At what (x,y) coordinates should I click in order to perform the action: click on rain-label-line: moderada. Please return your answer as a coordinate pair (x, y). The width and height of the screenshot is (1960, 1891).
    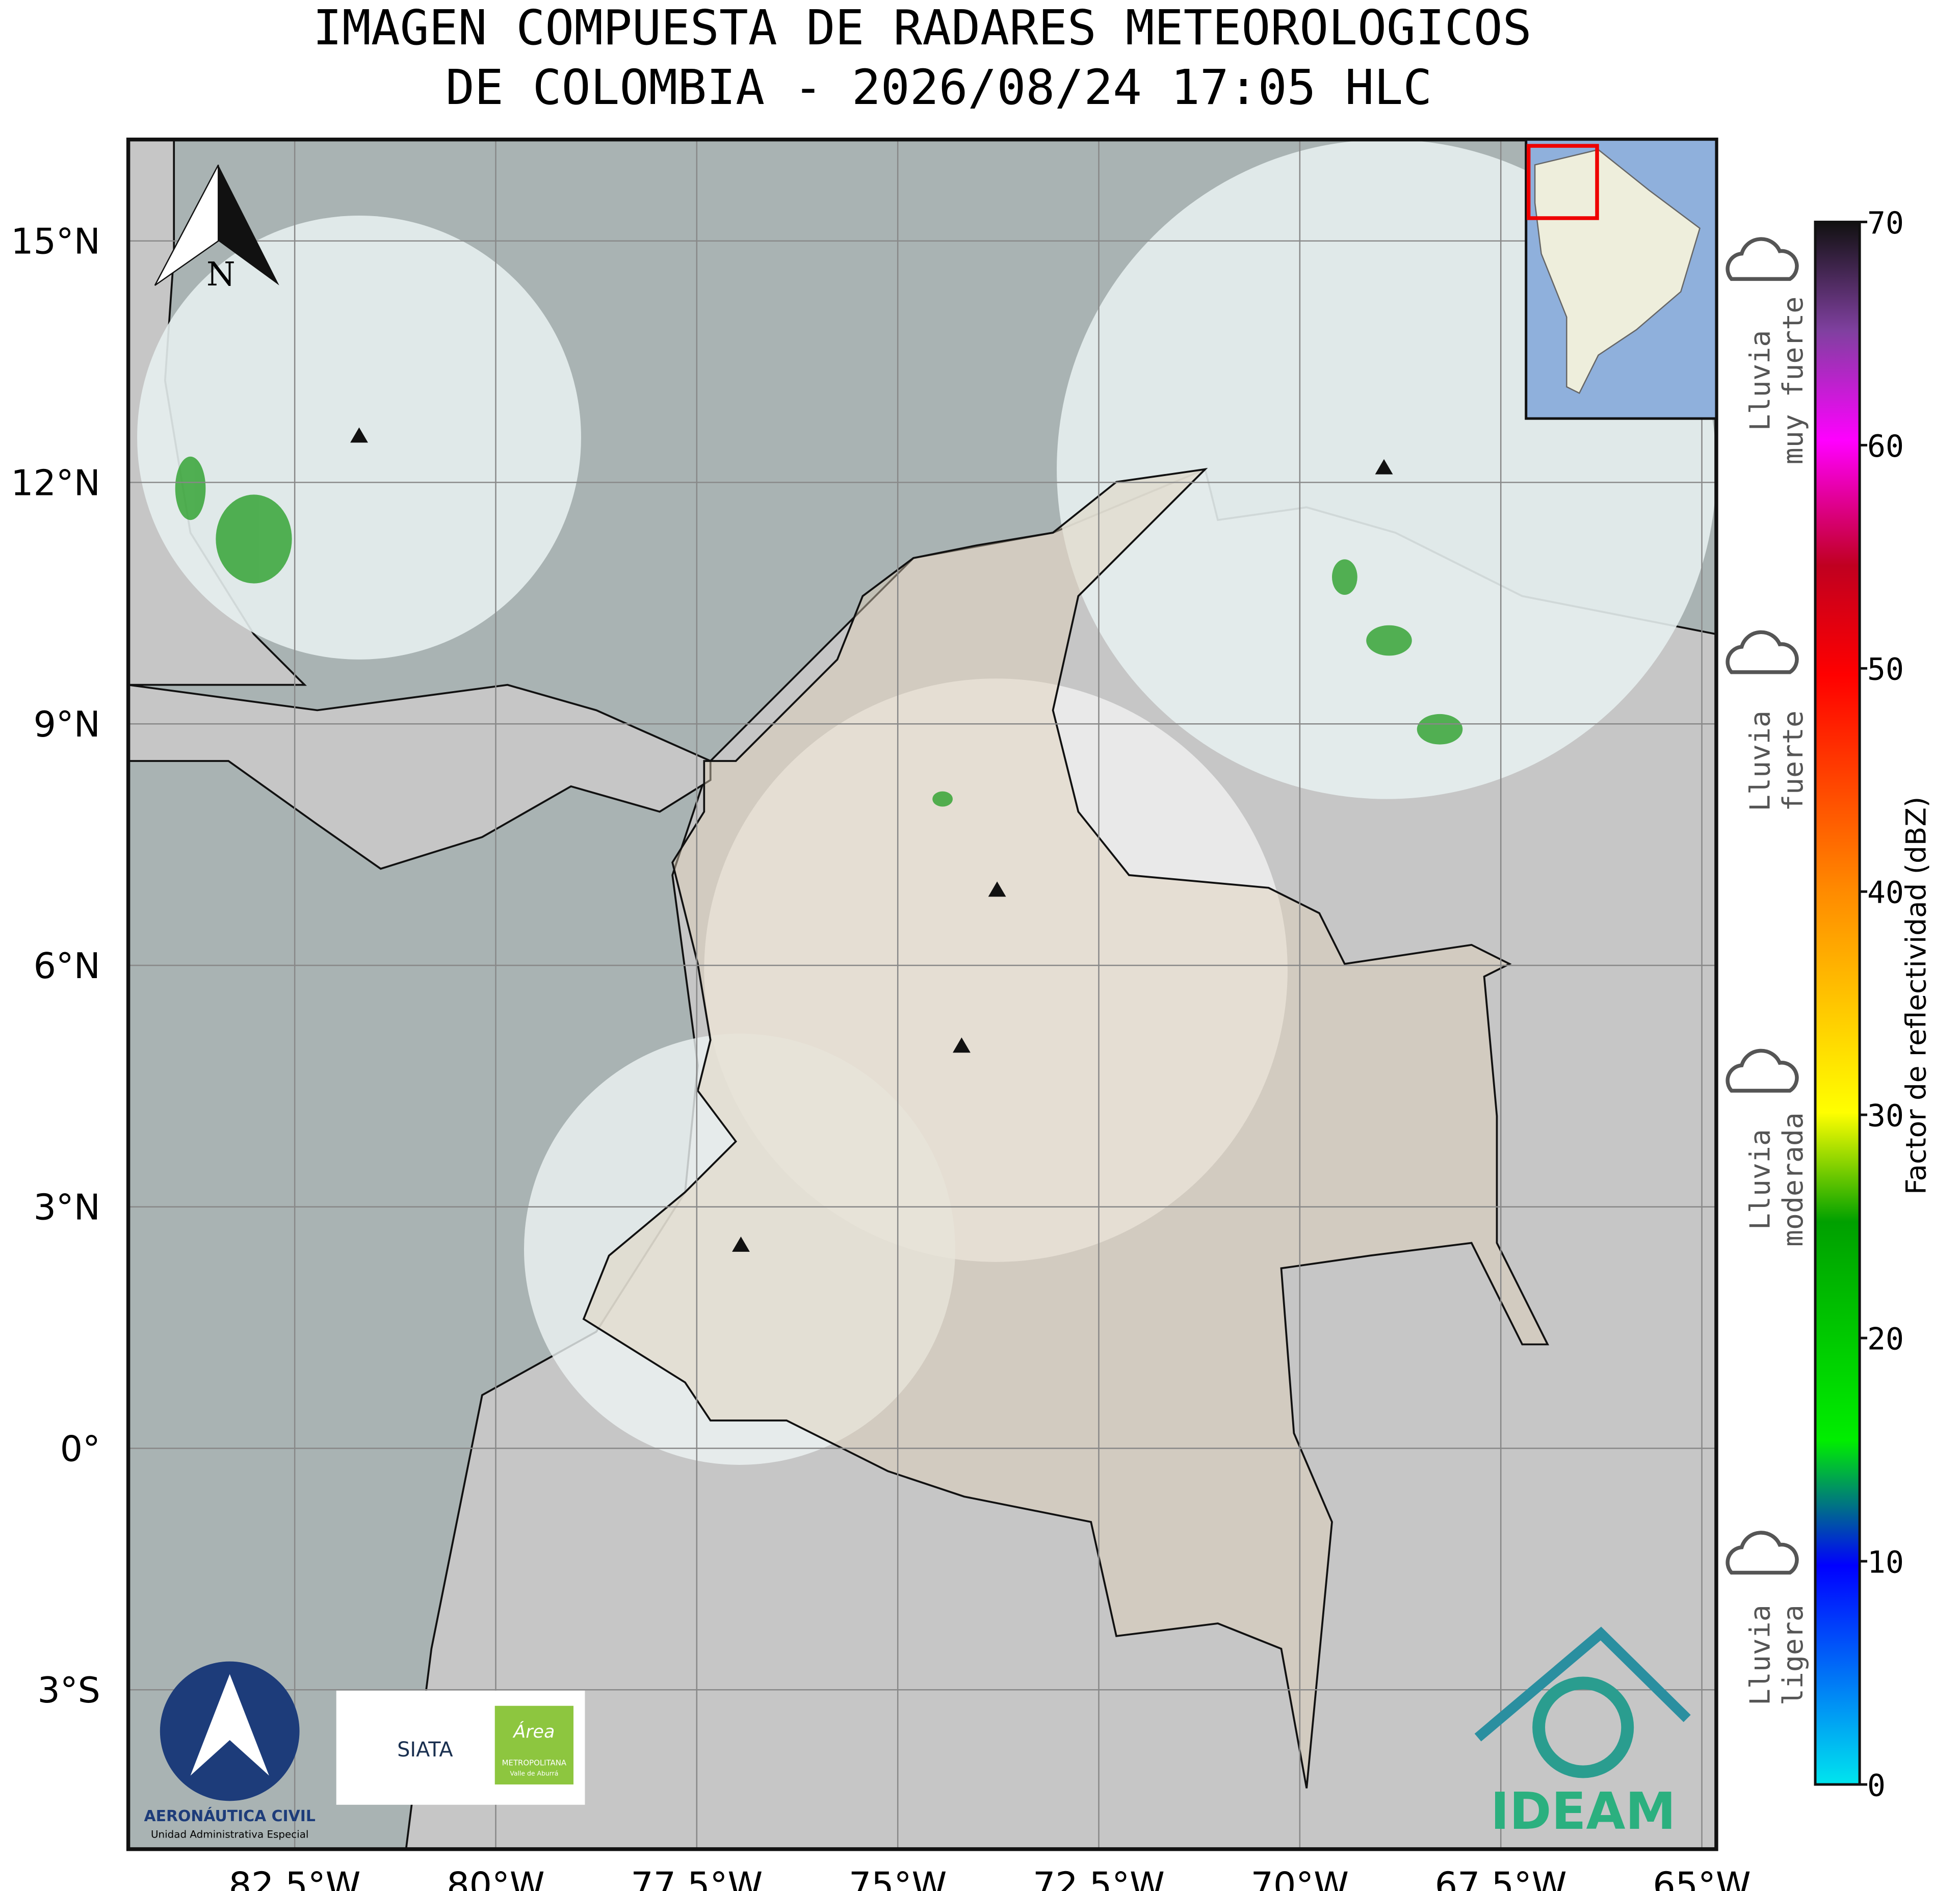
    Looking at the image, I should click on (1792, 1179).